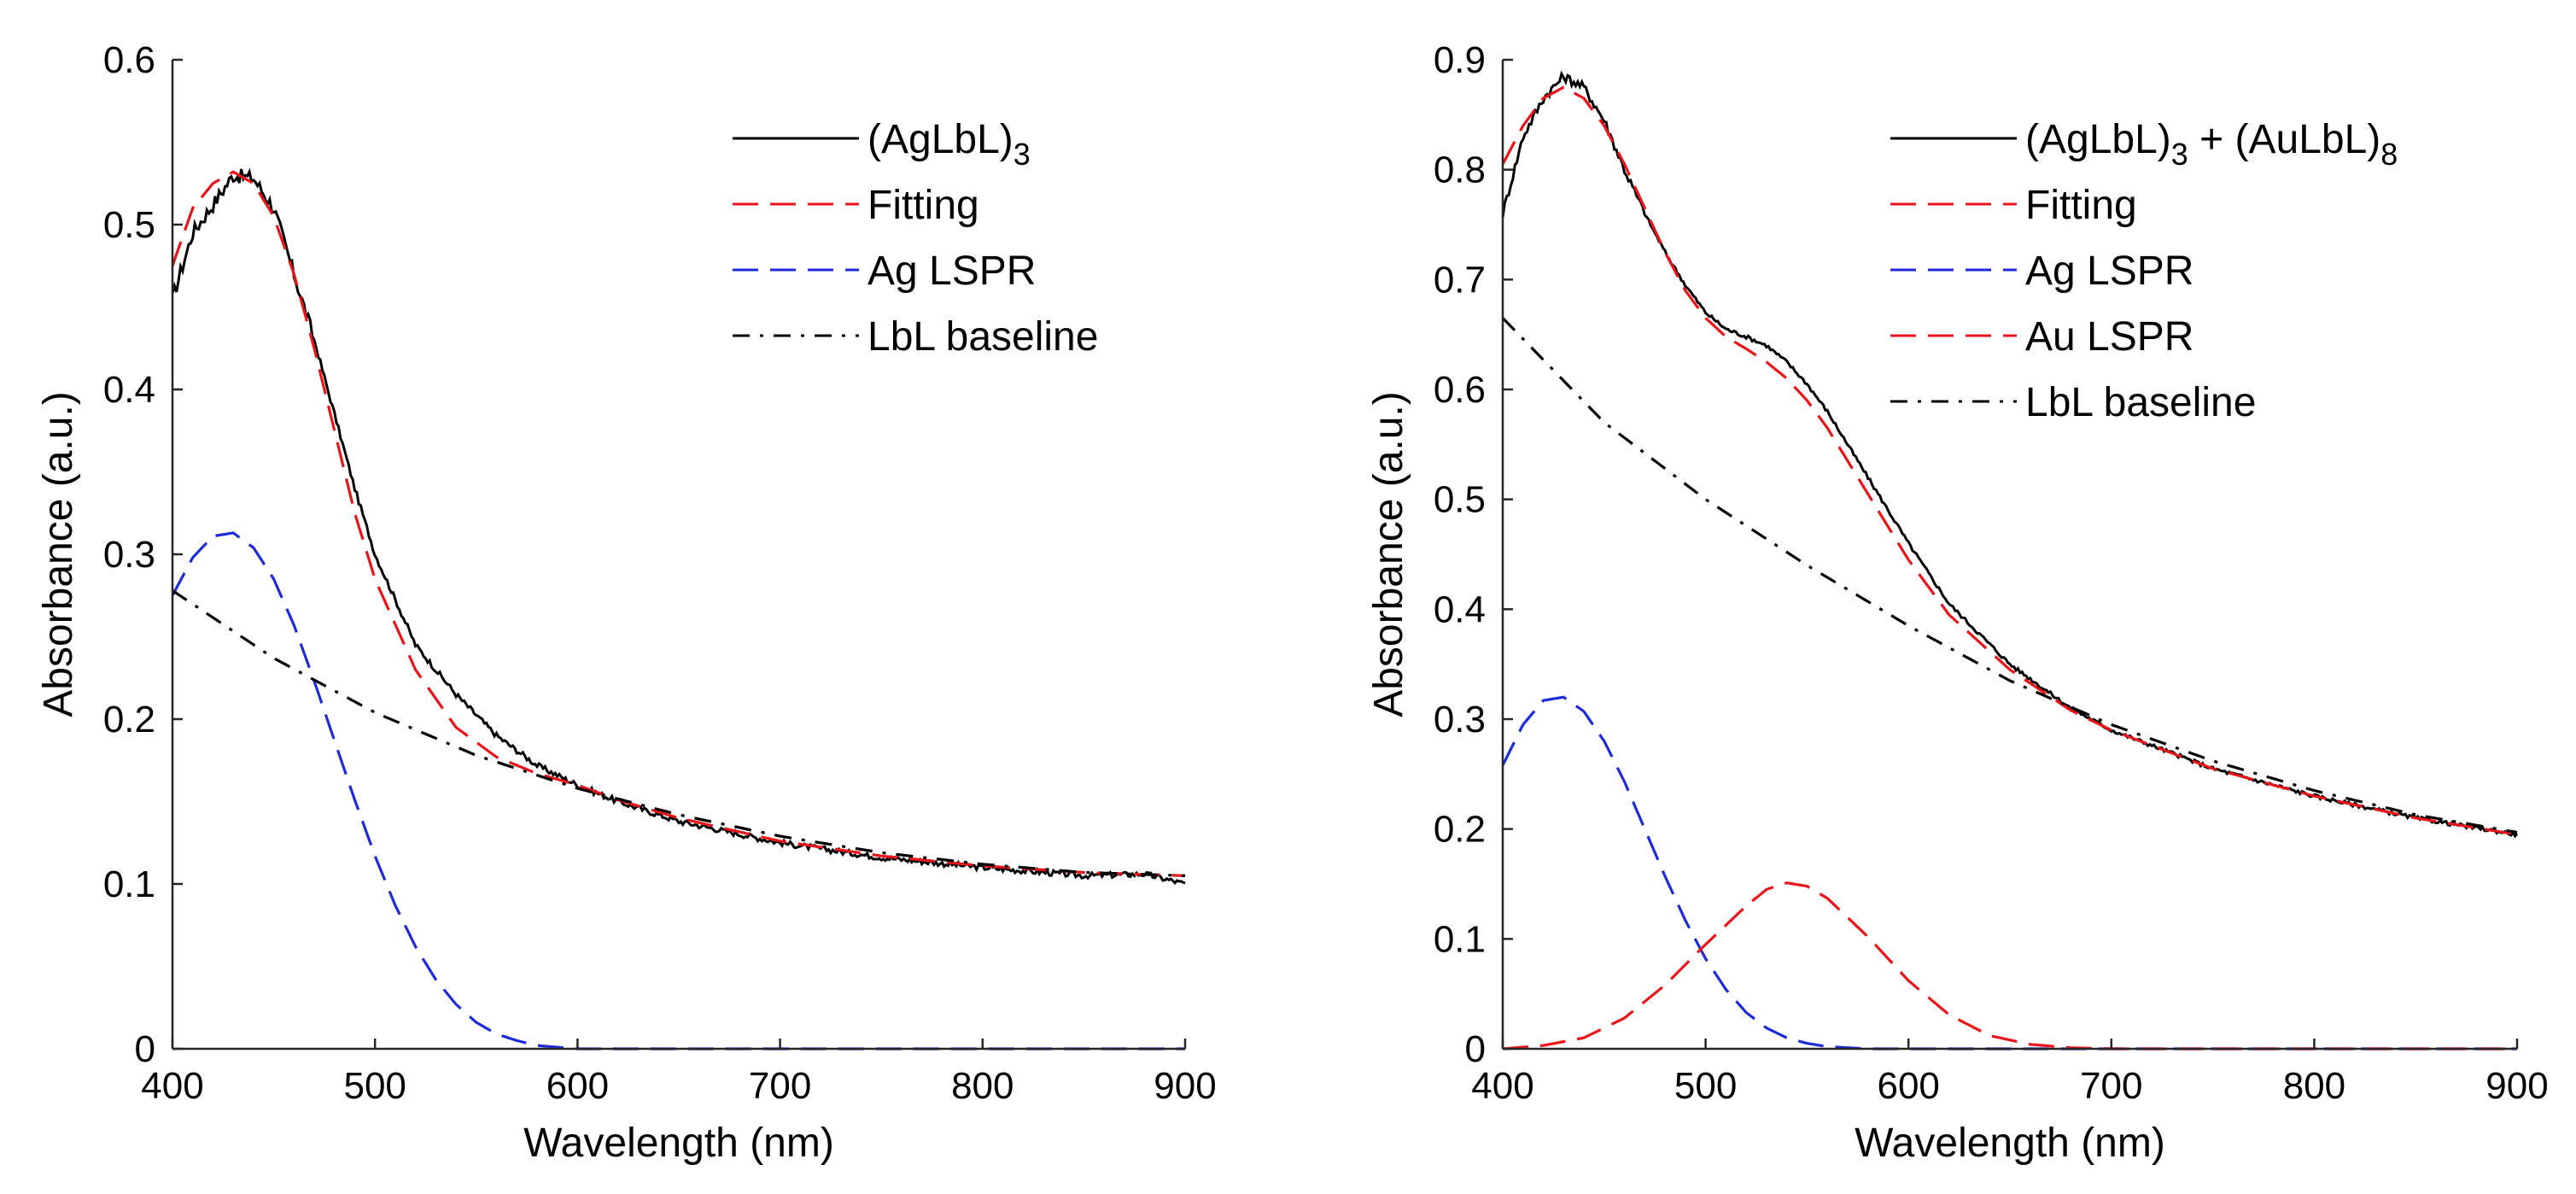 The image size is (2576, 1194). Describe the element at coordinates (915, 239) in the screenshot. I see `legend: (AgLbL)3 Fitting Ag LSPR LbL baseline` at that location.